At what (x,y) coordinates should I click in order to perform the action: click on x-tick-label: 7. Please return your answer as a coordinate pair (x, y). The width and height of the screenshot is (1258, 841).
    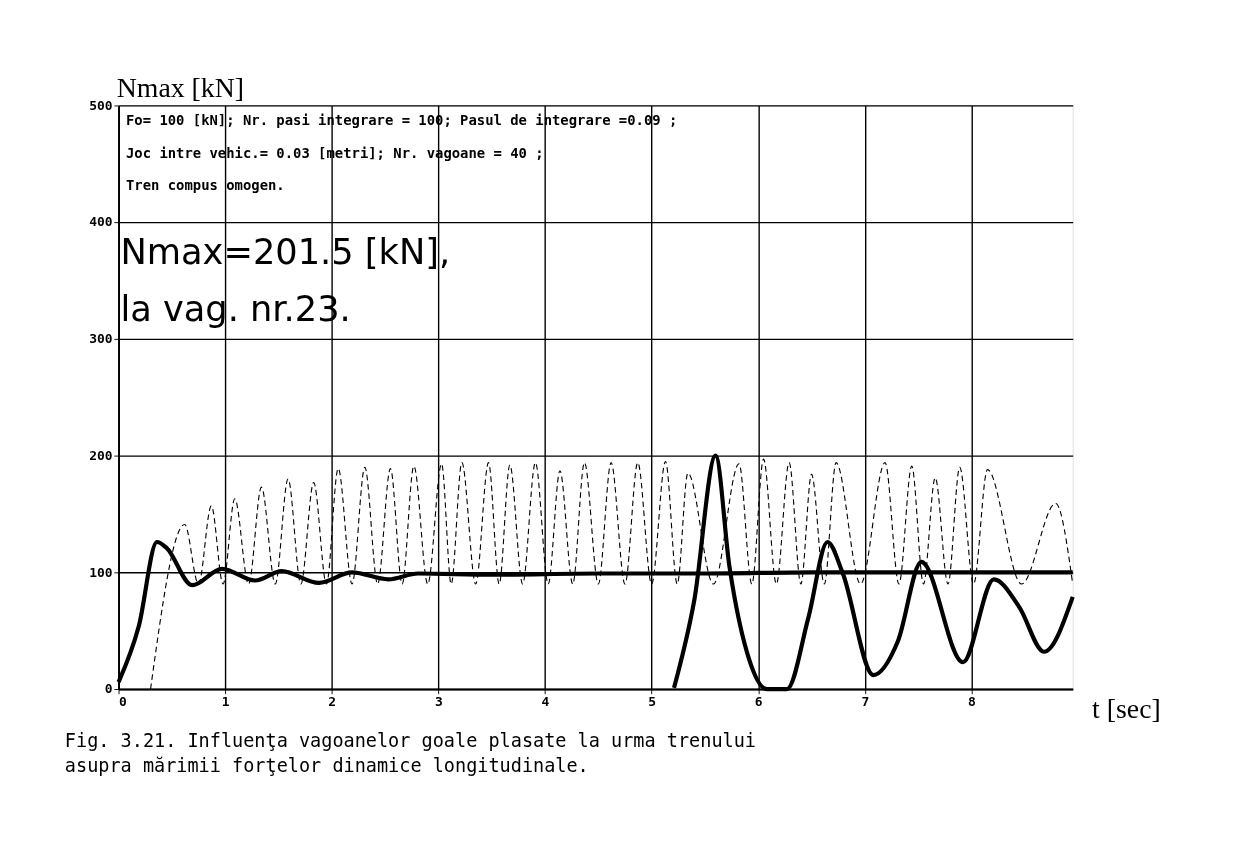
    Looking at the image, I should click on (865, 702).